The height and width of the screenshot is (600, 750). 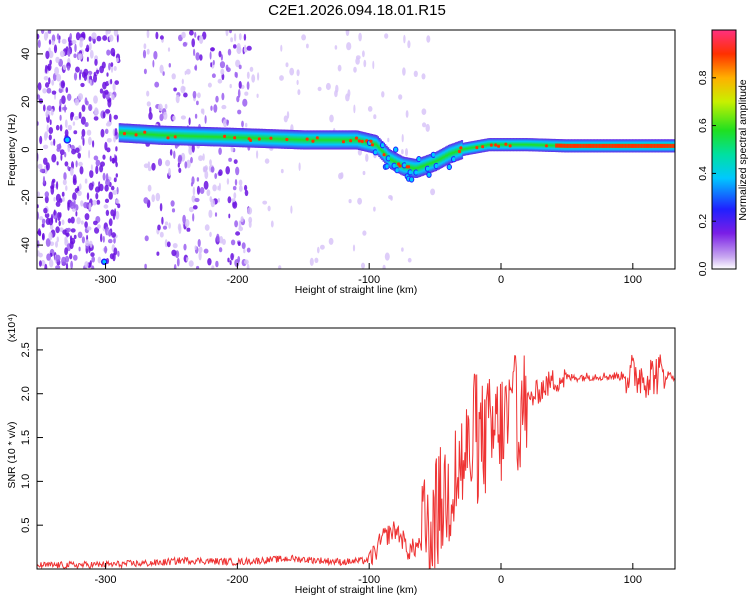 I want to click on spectrogram-y-ticks: -40 -20 0 20 40, so click(x=31, y=150).